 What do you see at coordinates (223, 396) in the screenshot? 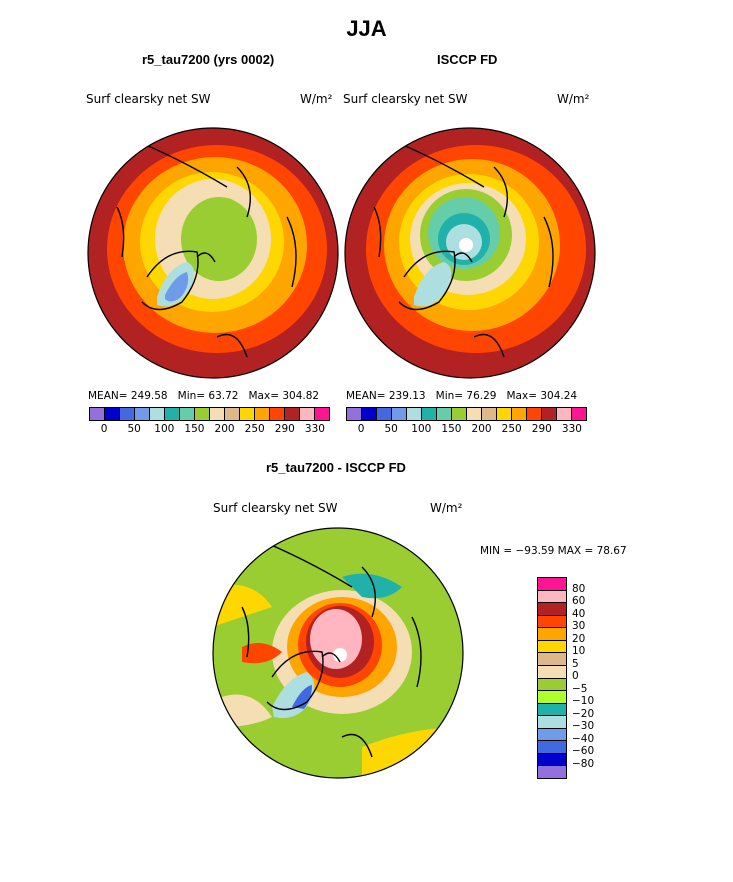
I see `left-min-value: 63.72` at bounding box center [223, 396].